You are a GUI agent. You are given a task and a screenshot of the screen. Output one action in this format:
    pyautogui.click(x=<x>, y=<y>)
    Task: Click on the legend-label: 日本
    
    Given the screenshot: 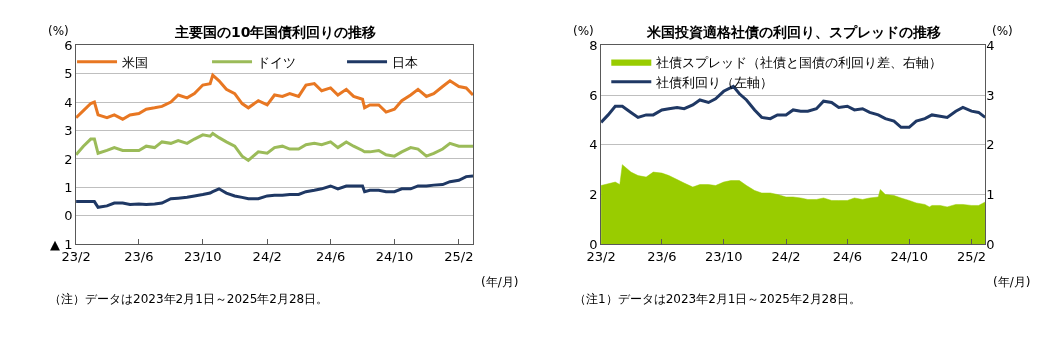 What is the action you would take?
    pyautogui.click(x=405, y=62)
    